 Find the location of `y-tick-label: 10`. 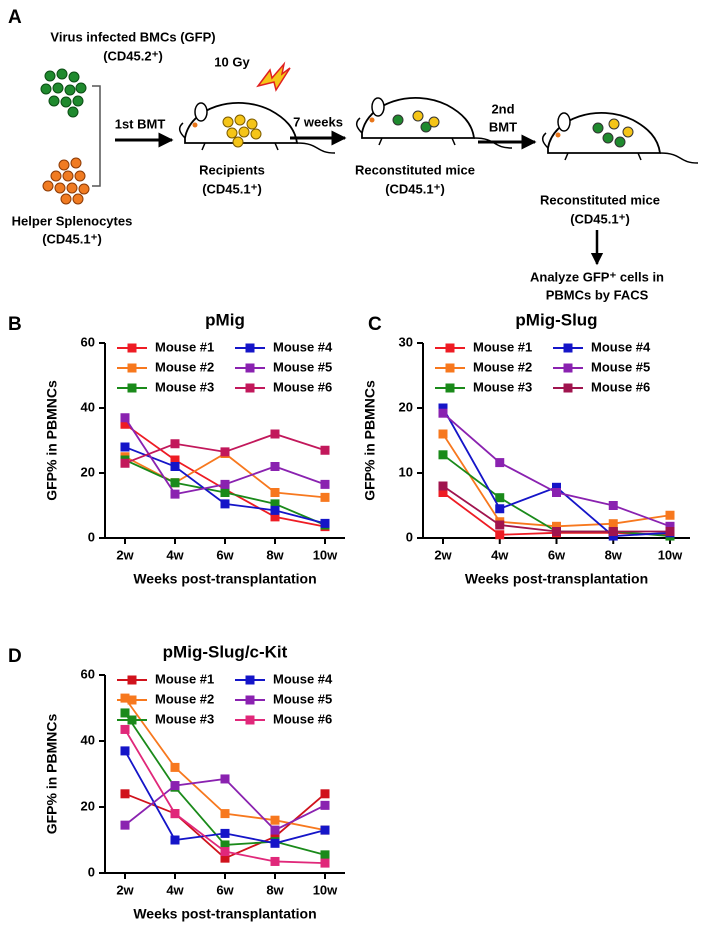

y-tick-label: 10 is located at coordinates (406, 471).